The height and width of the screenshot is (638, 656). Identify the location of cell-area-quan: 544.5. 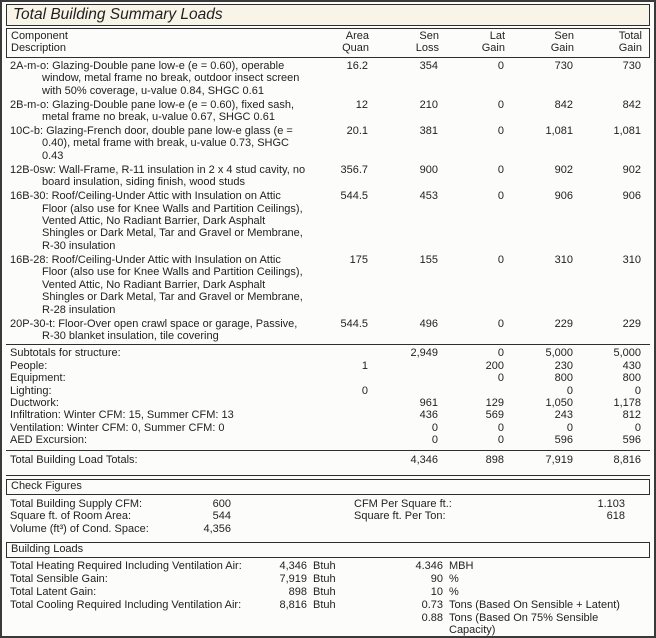
(354, 196).